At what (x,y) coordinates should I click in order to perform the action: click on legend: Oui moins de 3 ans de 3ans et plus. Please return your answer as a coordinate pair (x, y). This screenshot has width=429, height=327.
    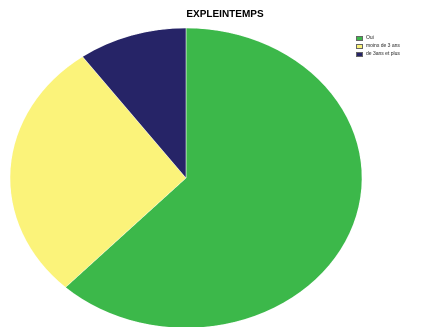
    Looking at the image, I should click on (391, 46).